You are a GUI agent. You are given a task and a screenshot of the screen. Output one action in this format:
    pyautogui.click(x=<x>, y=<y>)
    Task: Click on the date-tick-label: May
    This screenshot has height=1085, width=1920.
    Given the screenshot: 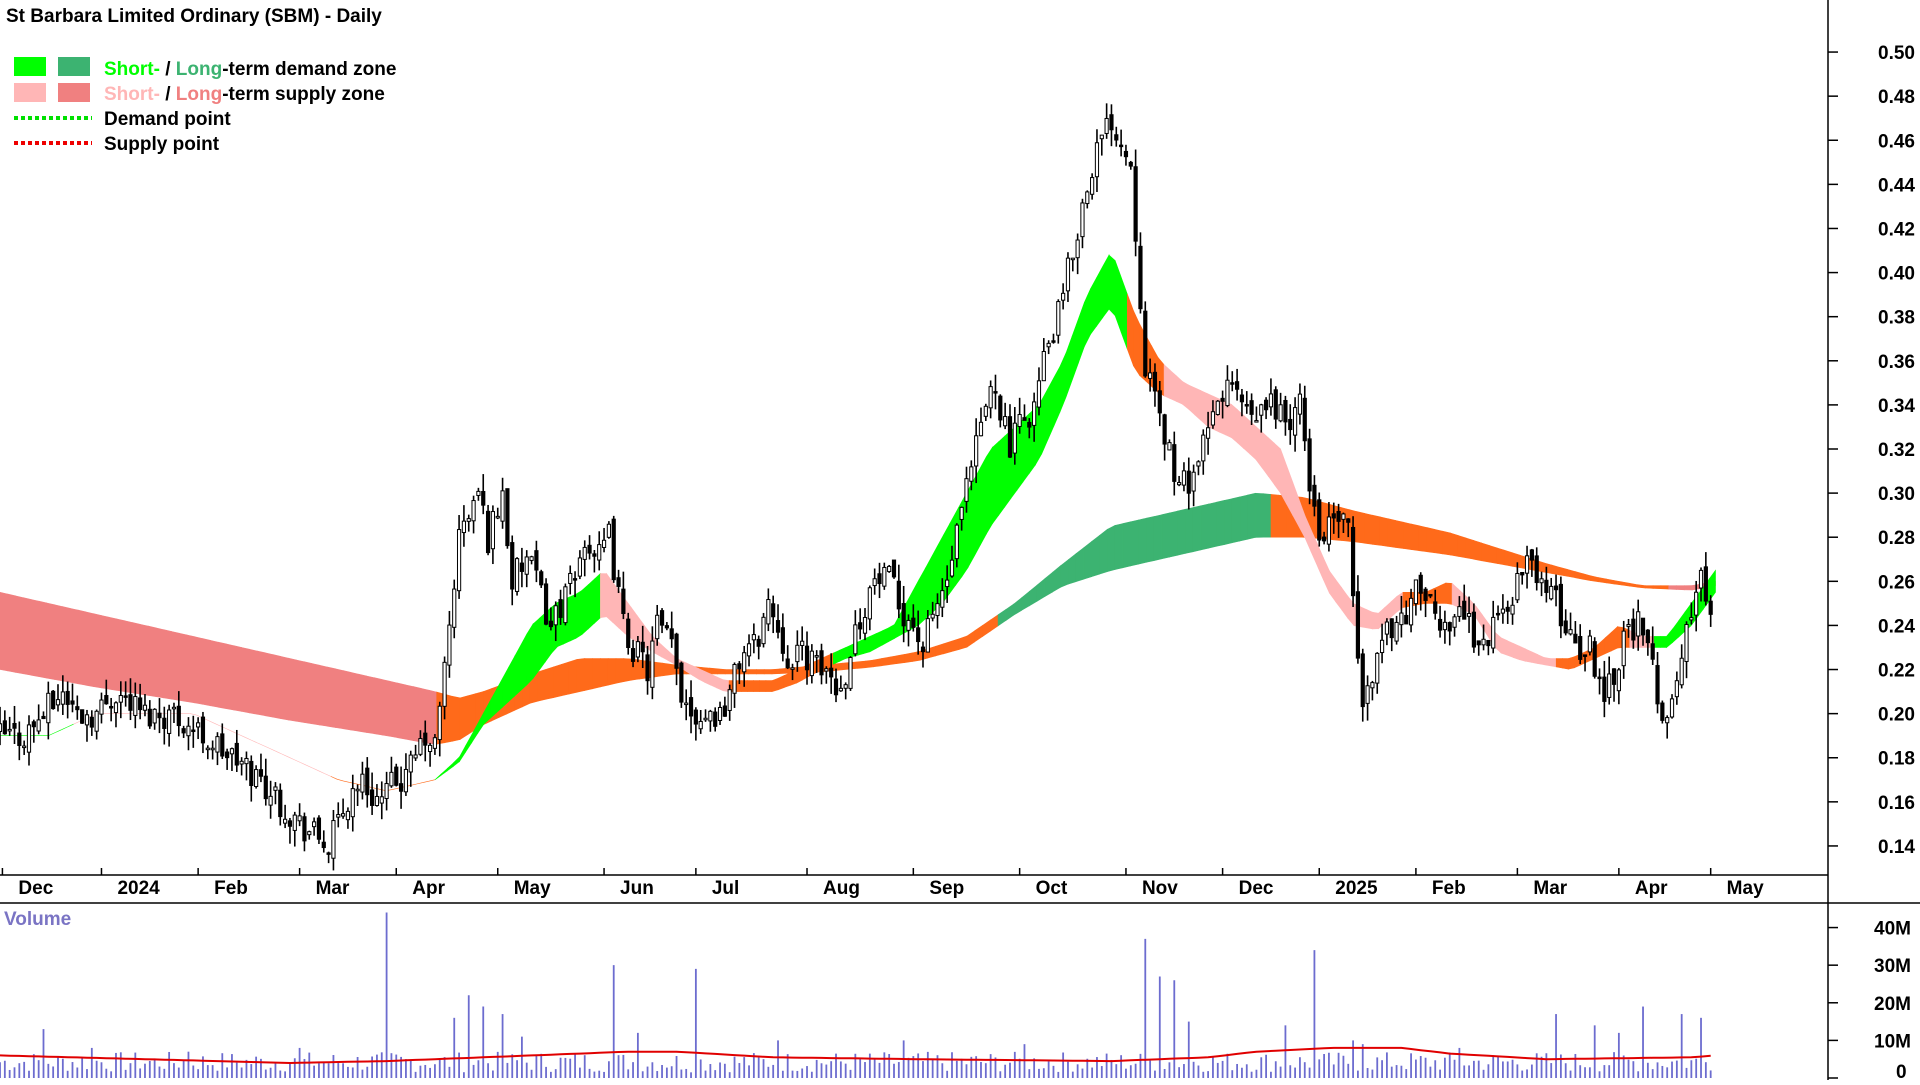 What is the action you would take?
    pyautogui.click(x=532, y=888)
    